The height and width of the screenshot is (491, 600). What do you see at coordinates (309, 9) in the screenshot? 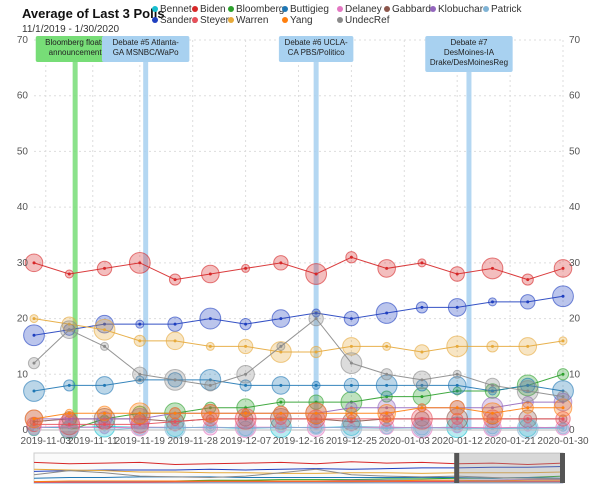
I see `legend-label-buttigieg: Buttigieg` at bounding box center [309, 9].